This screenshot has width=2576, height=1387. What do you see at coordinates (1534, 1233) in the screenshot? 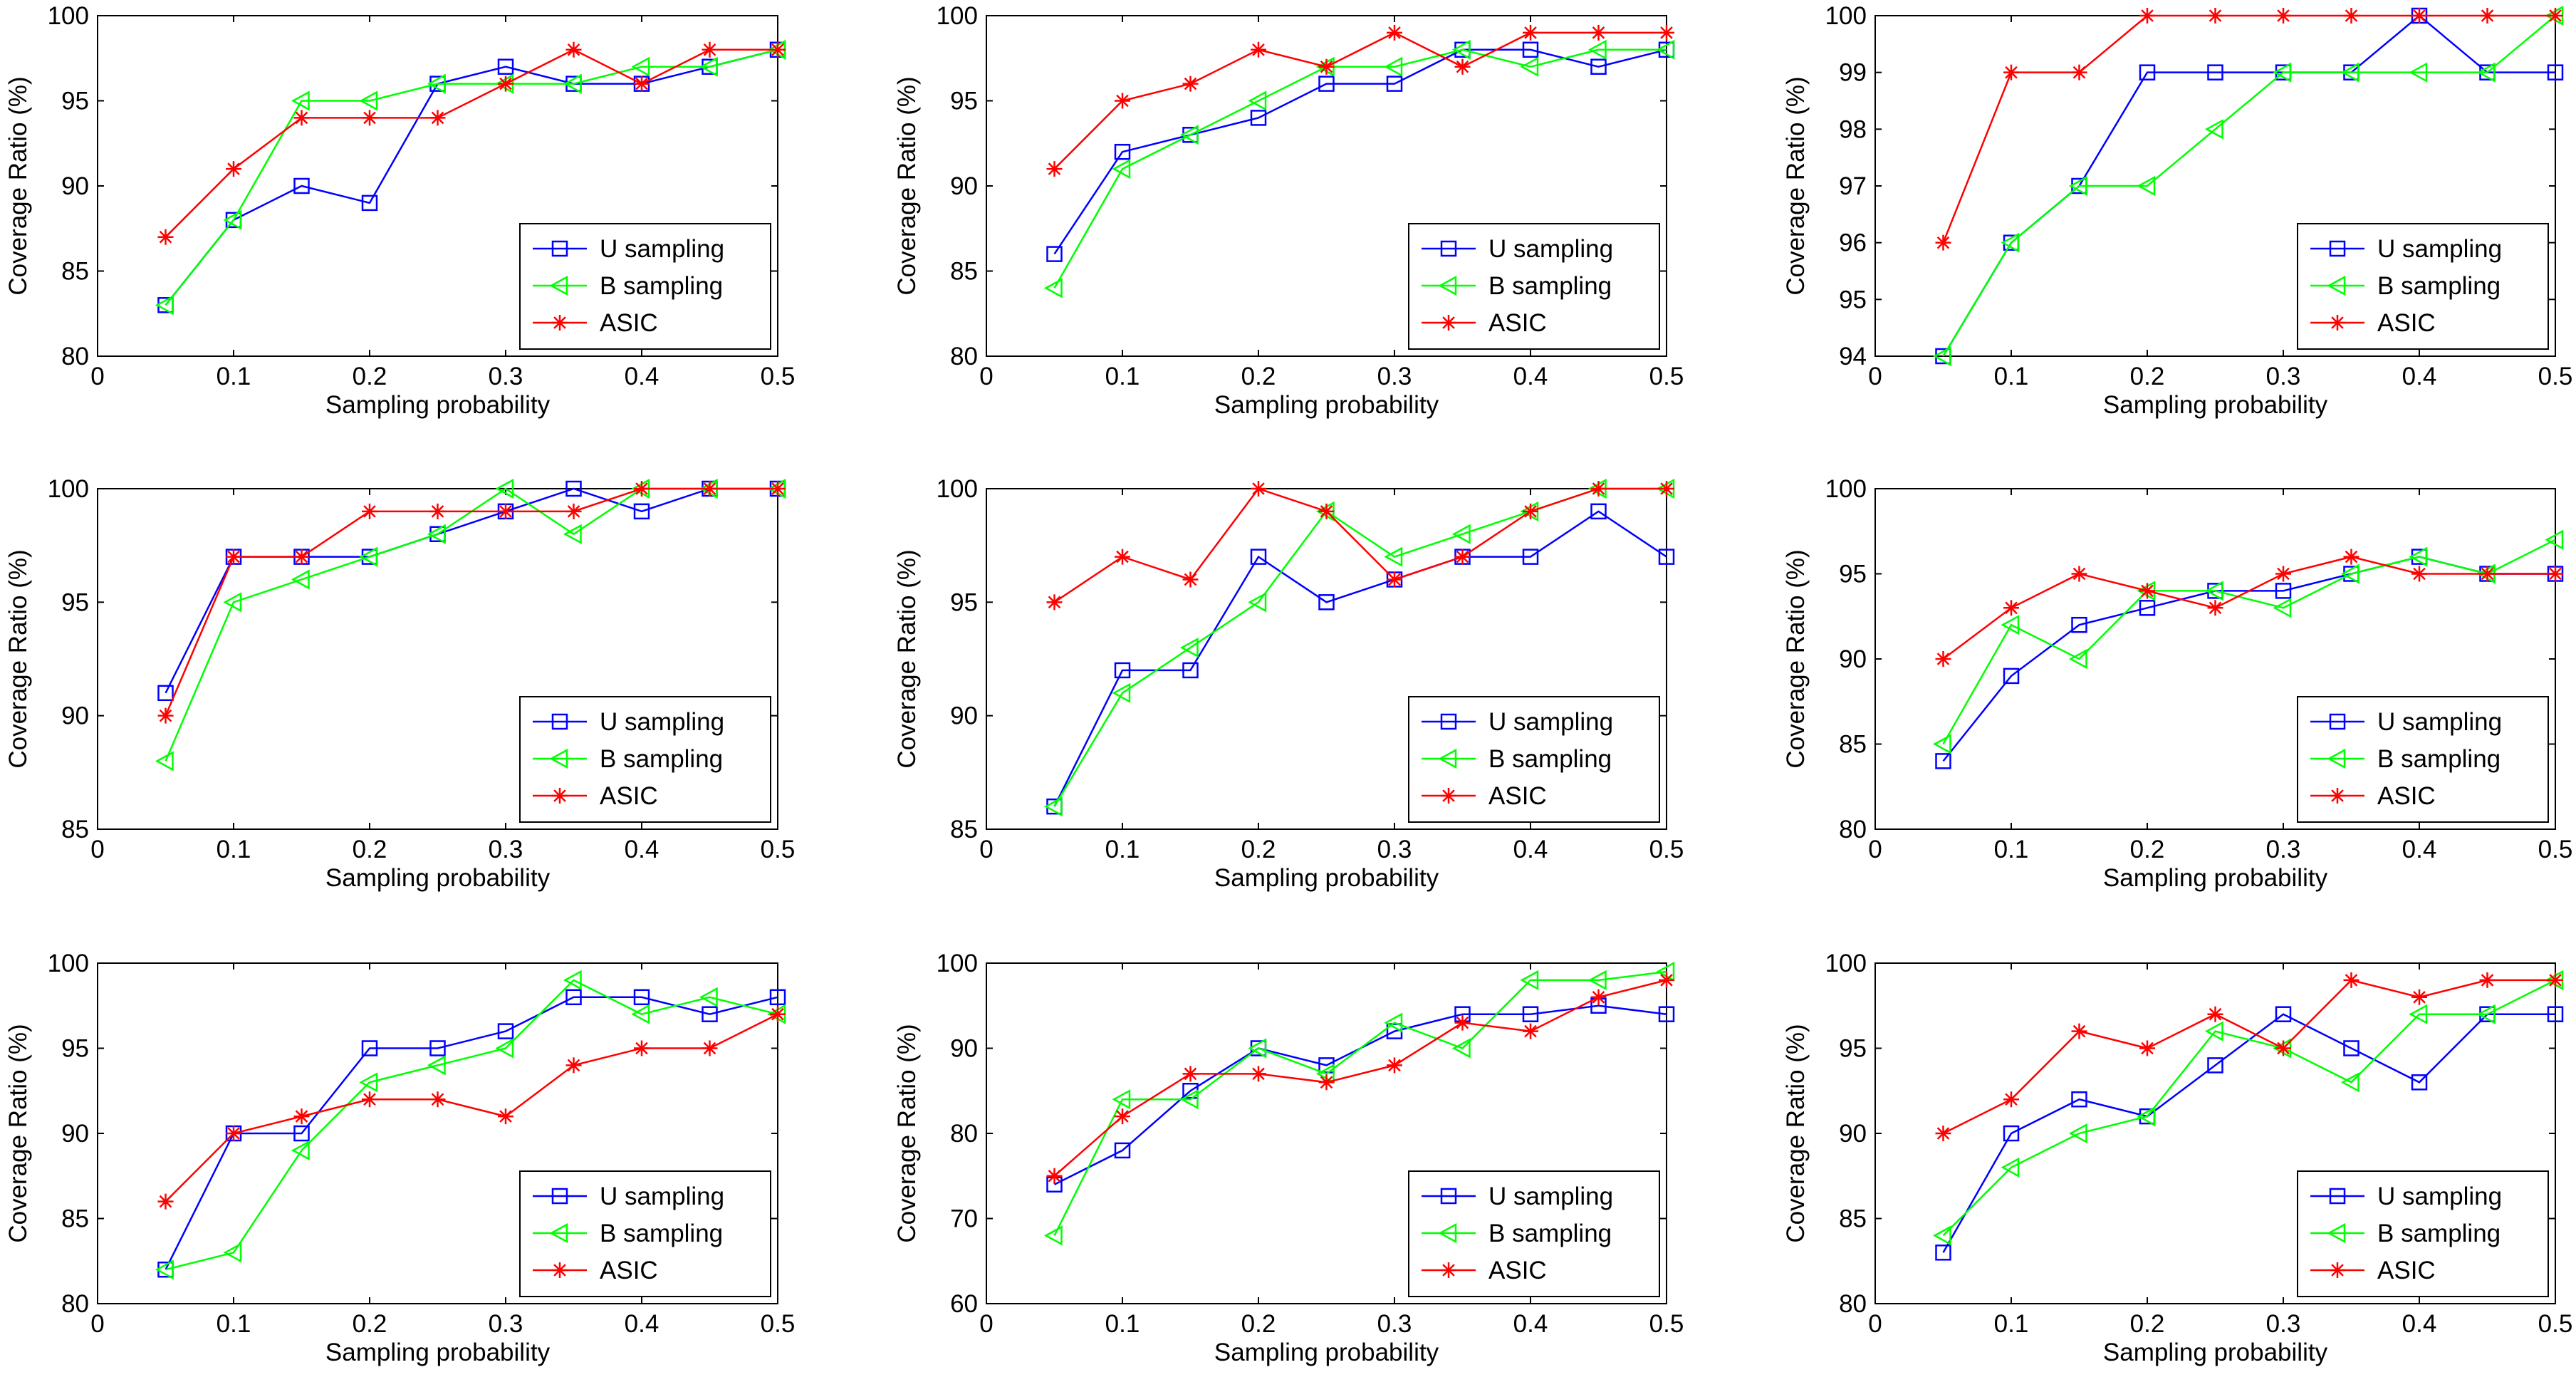
I see `legend-box` at bounding box center [1534, 1233].